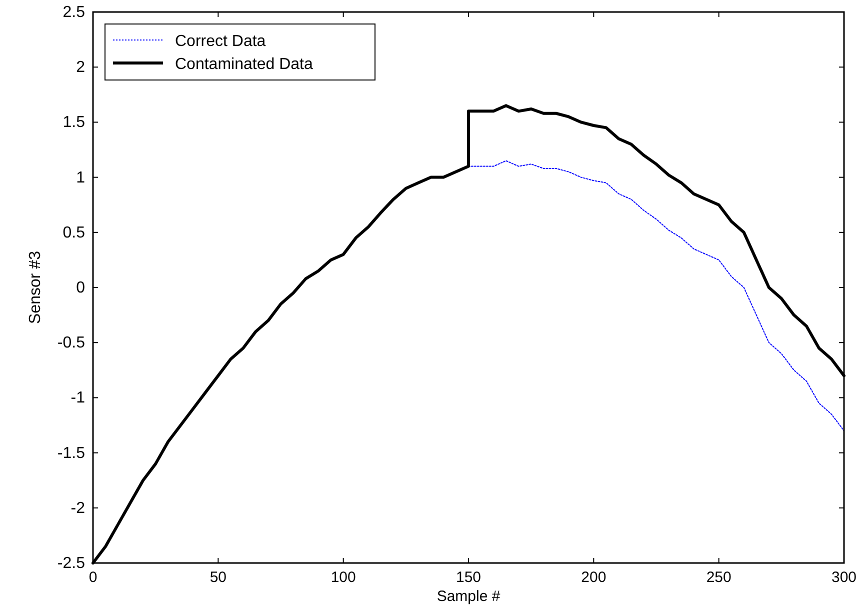 This screenshot has height=605, width=867. Describe the element at coordinates (71, 563) in the screenshot. I see `y-tick-label: -2.5` at that location.